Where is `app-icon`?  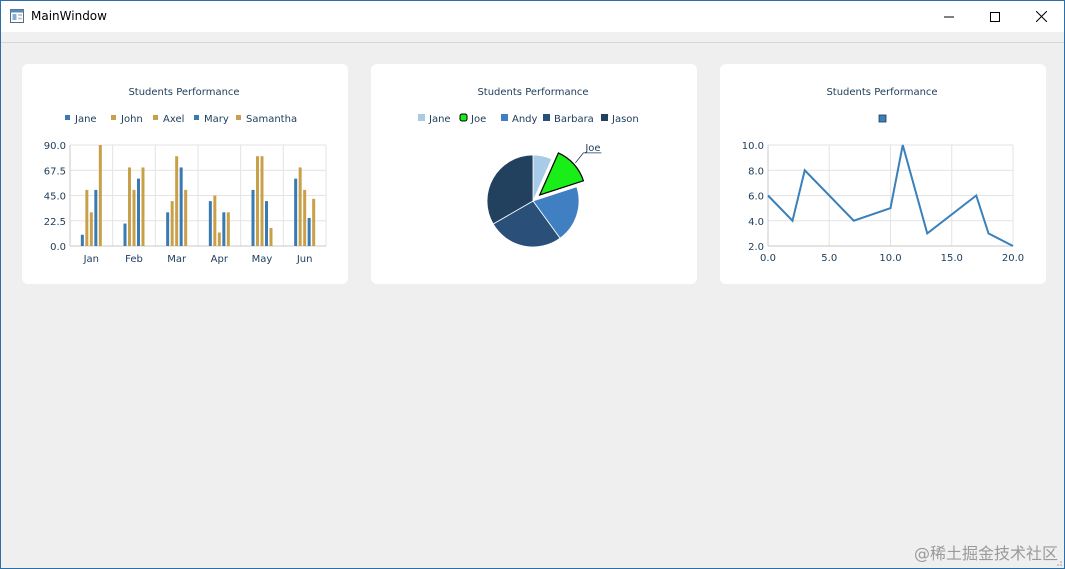 app-icon is located at coordinates (17, 16).